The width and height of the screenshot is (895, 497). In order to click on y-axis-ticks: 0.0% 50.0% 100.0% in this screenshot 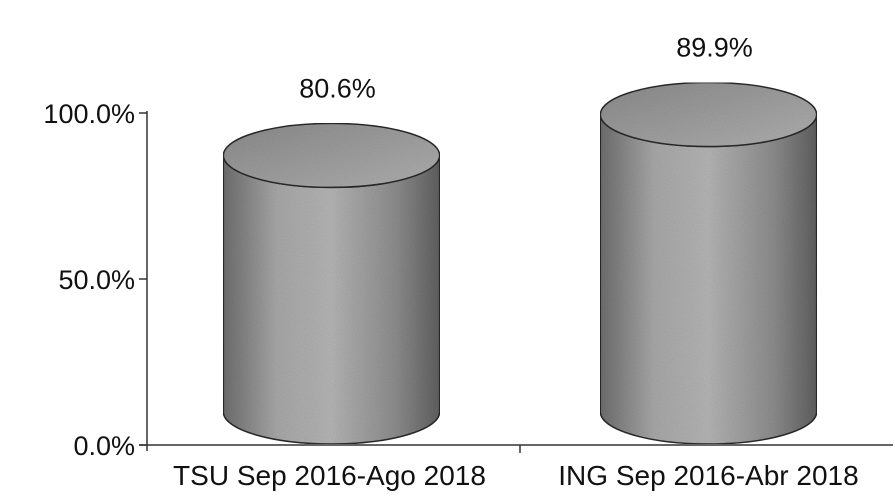, I will do `click(95, 280)`.